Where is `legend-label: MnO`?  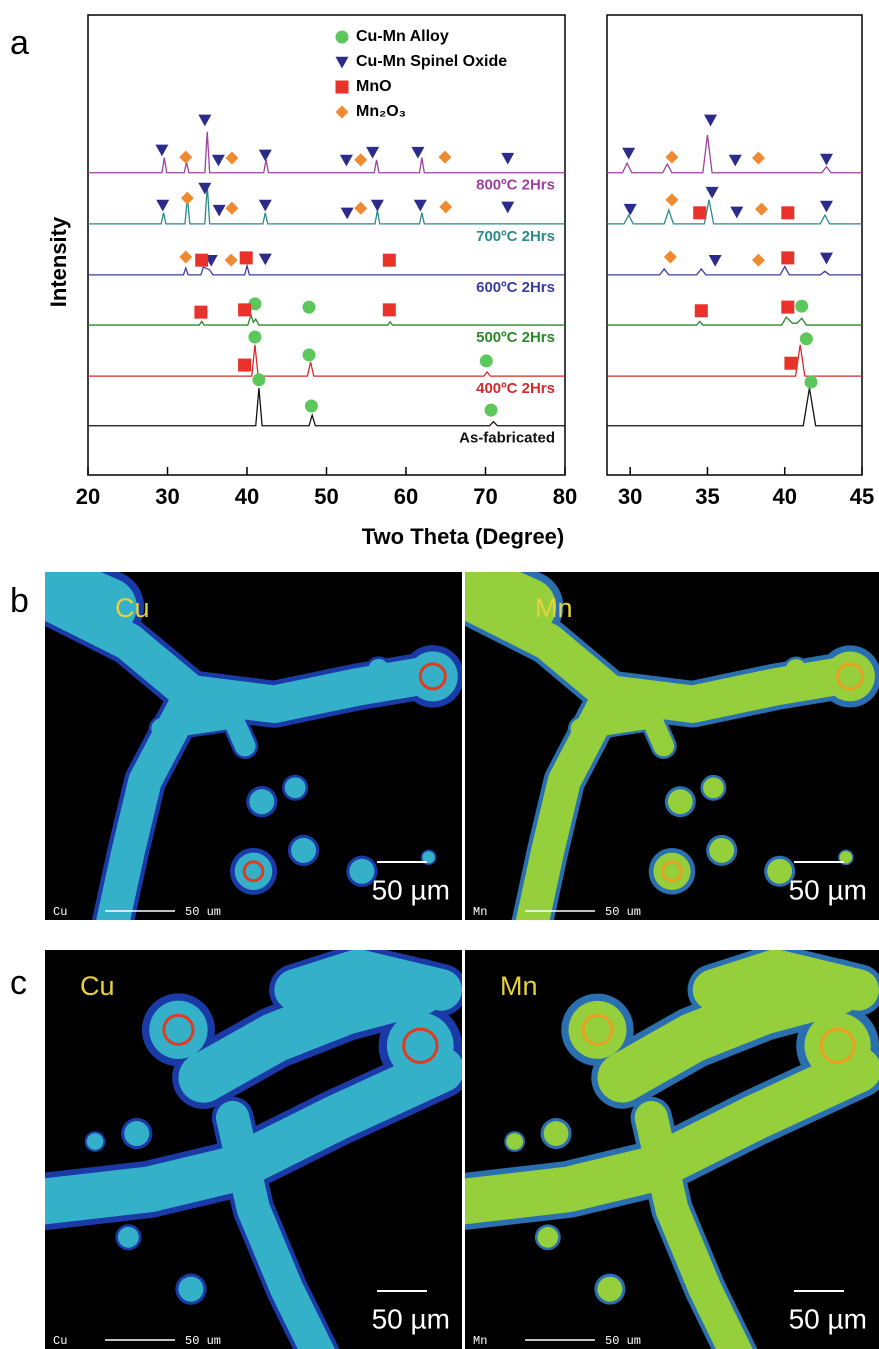 legend-label: MnO is located at coordinates (374, 86).